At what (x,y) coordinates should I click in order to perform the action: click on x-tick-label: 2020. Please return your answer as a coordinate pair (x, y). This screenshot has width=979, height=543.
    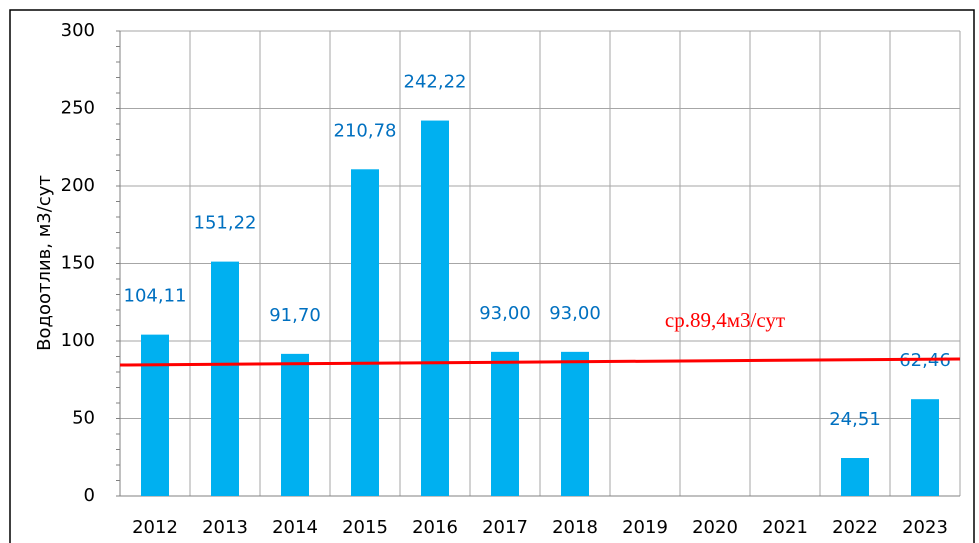
    Looking at the image, I should click on (715, 527).